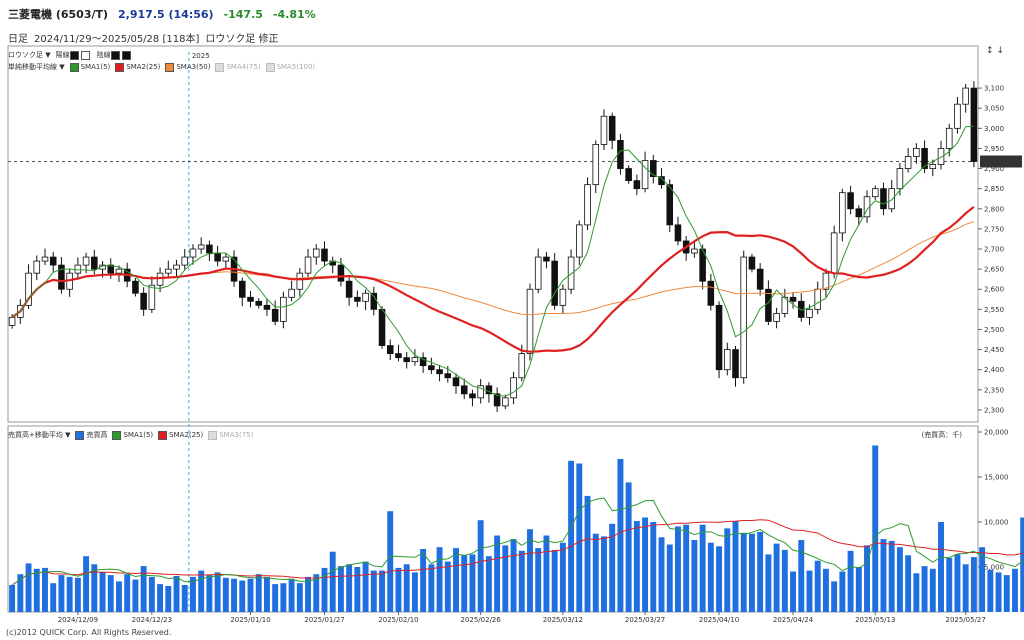  What do you see at coordinates (290, 67) in the screenshot?
I see `ma-item-4: SMA5(100)` at bounding box center [290, 67].